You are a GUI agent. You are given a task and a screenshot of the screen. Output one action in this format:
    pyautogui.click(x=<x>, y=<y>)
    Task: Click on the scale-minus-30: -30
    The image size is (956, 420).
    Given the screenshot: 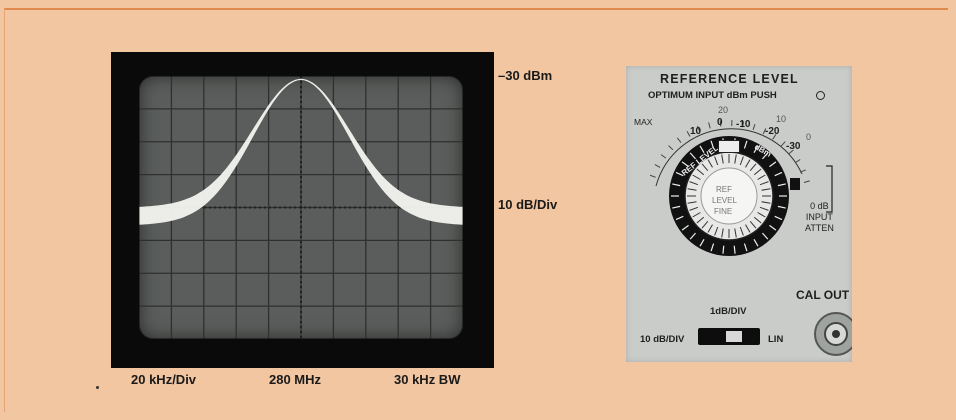 What is the action you would take?
    pyautogui.click(x=793, y=146)
    